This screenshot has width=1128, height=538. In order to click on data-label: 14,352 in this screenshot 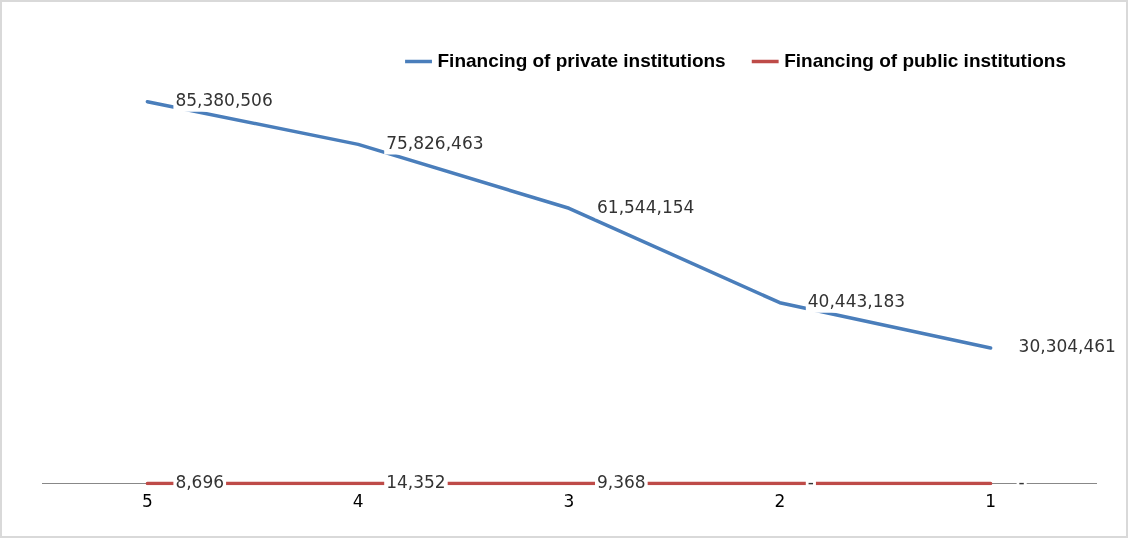, I will do `click(416, 481)`.